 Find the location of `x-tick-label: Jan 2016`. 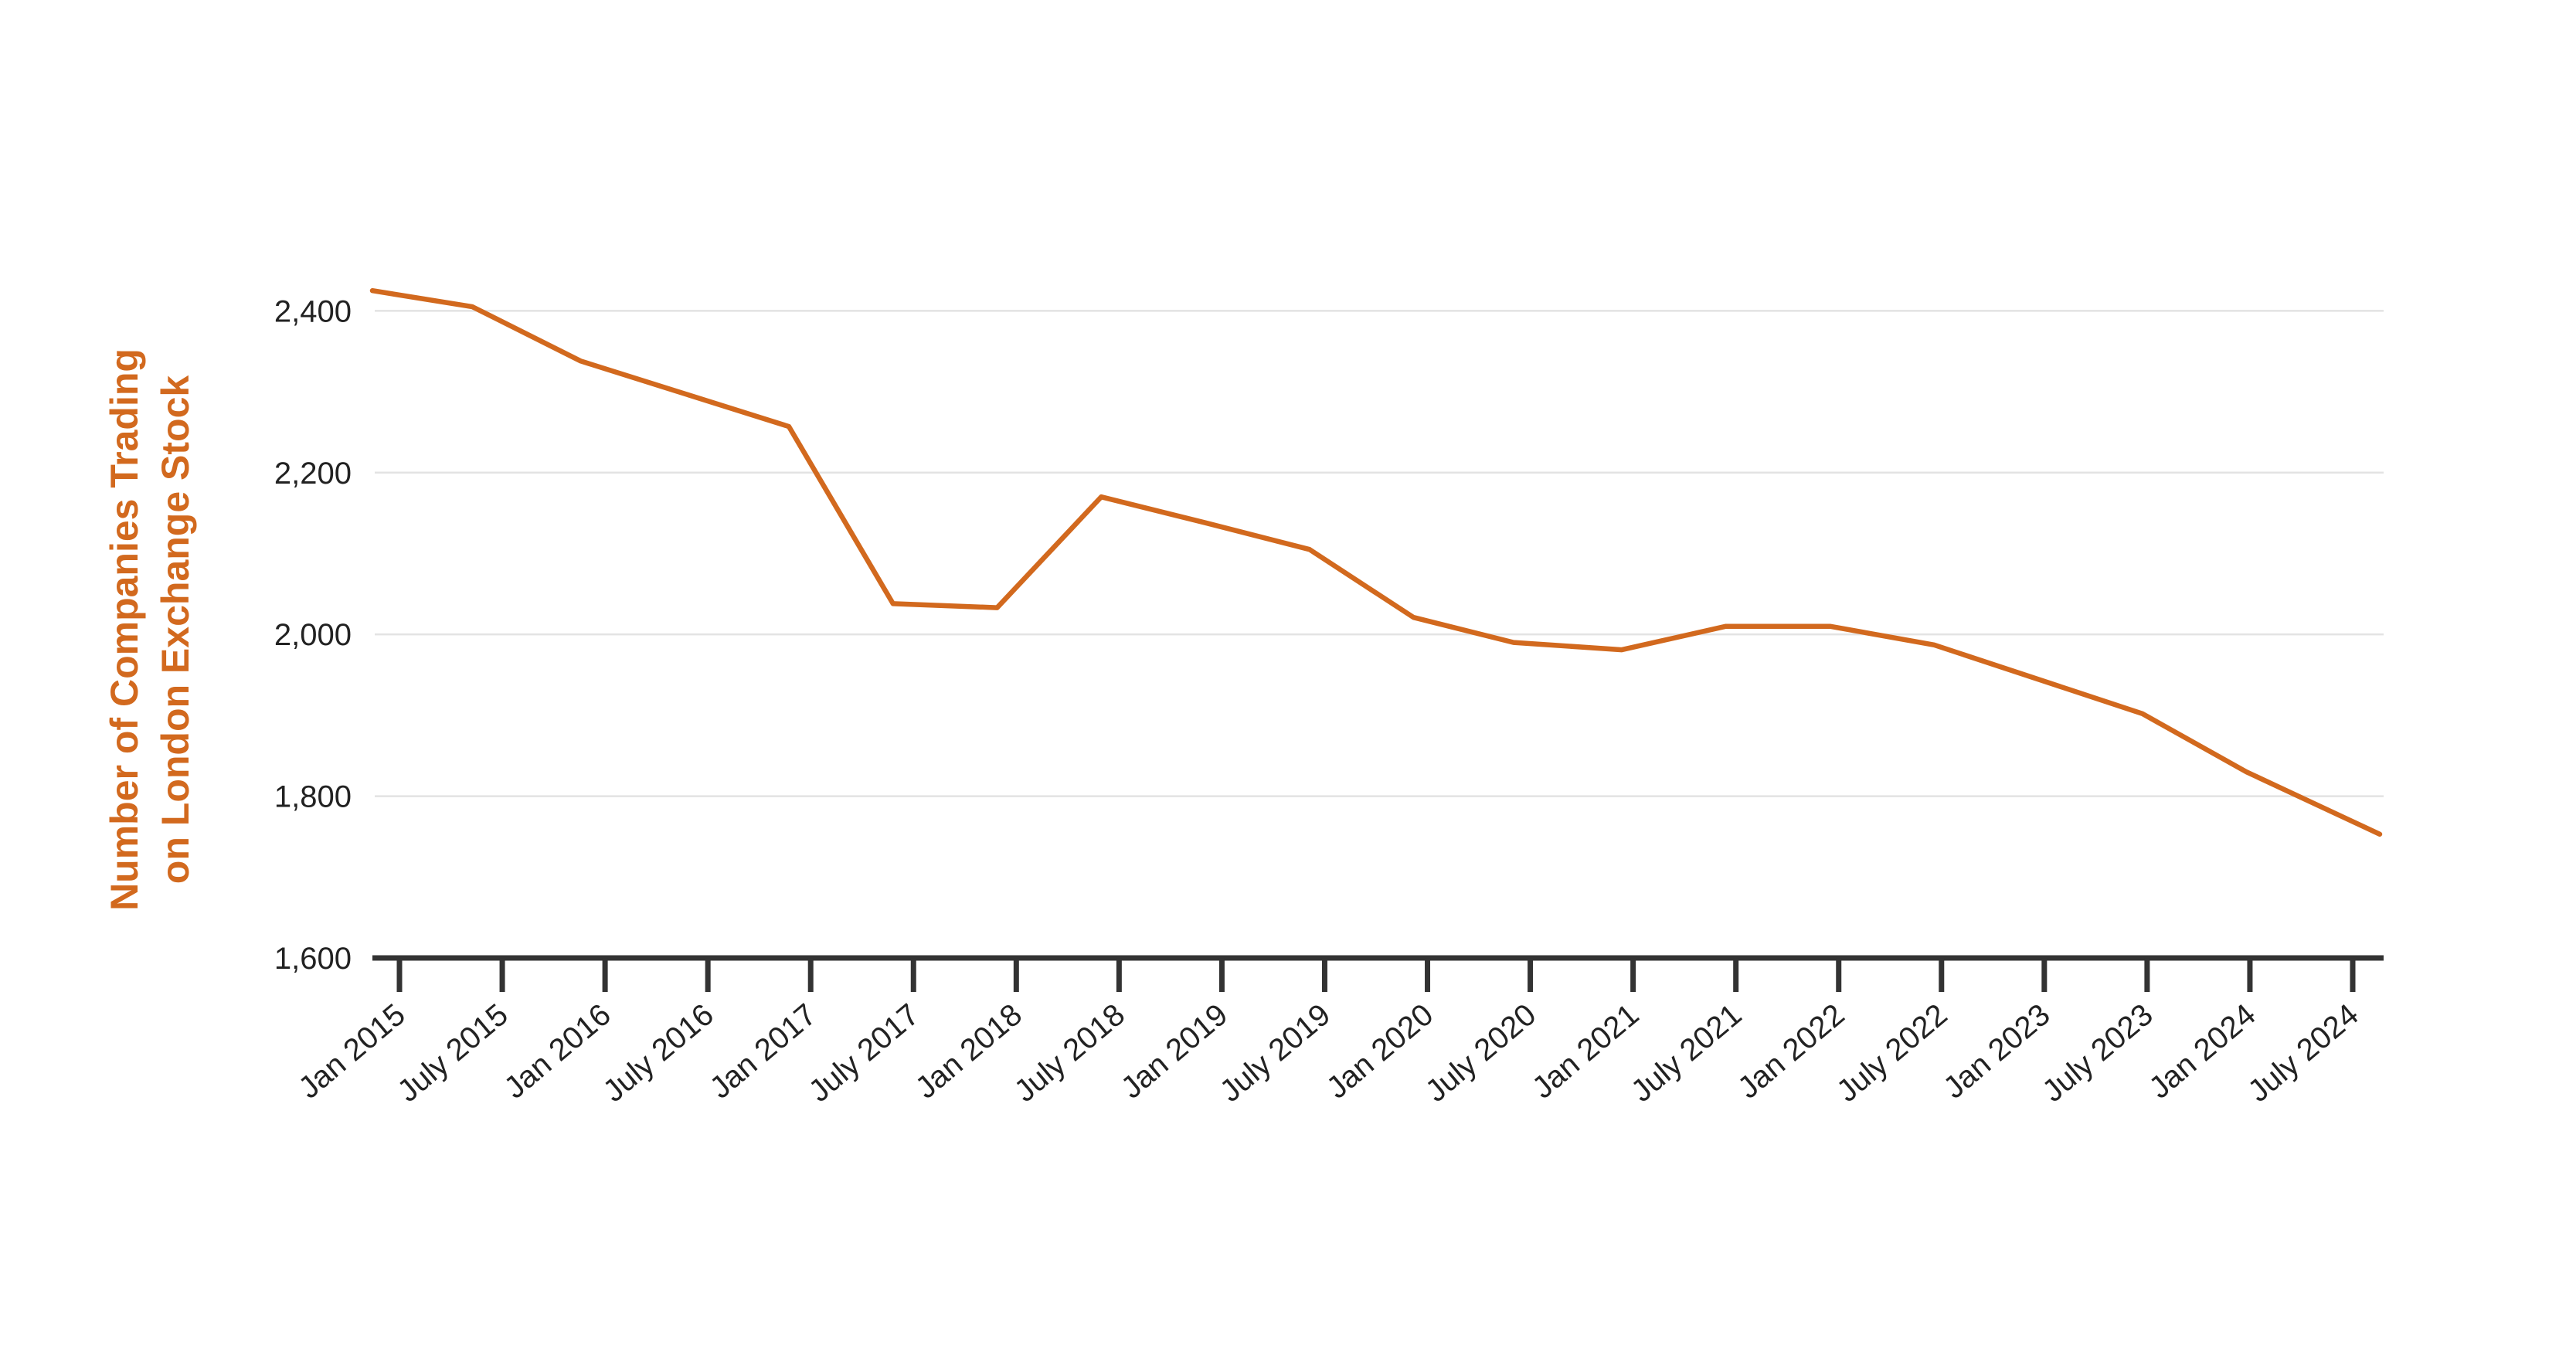

x-tick-label: Jan 2016 is located at coordinates (557, 1051).